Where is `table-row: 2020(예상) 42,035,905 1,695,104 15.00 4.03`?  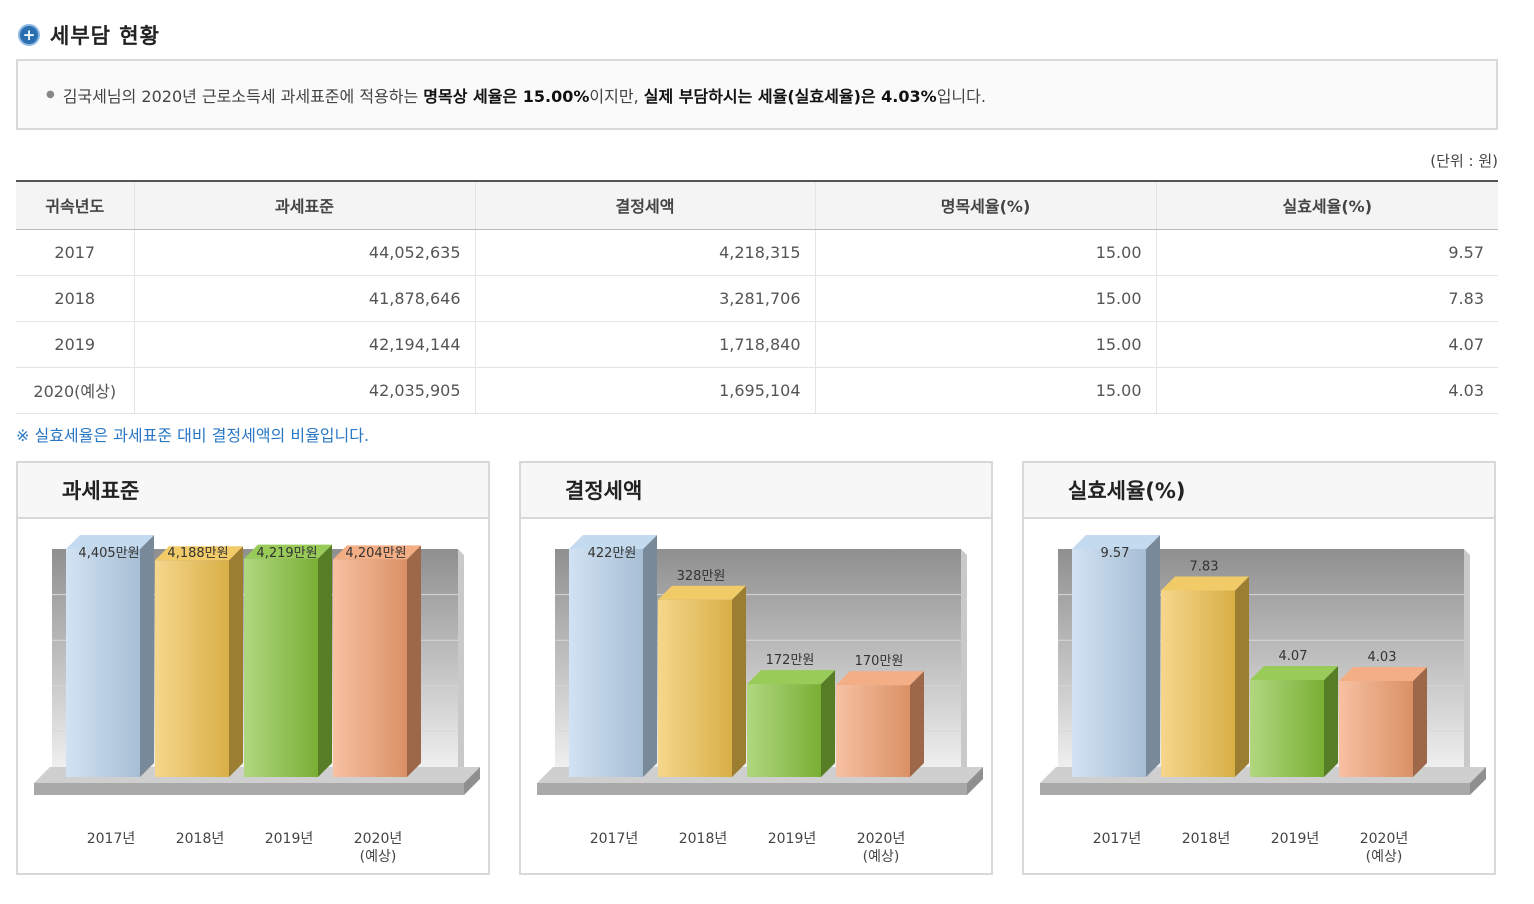 table-row: 2020(예상) 42,035,905 1,695,104 15.00 4.03 is located at coordinates (757, 390).